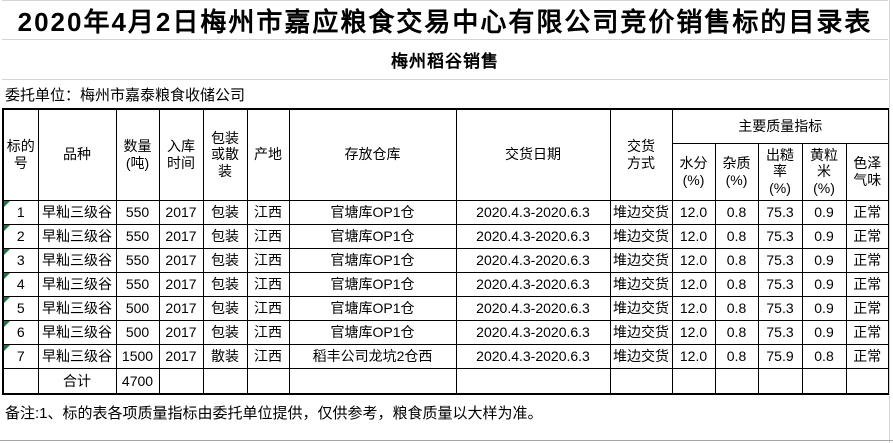  What do you see at coordinates (274, 413) in the screenshot?
I see `footnote: 备注:1、标的表各项质量指标由委托单位提供，仅供参考，粮食质量以大样为准。` at bounding box center [274, 413].